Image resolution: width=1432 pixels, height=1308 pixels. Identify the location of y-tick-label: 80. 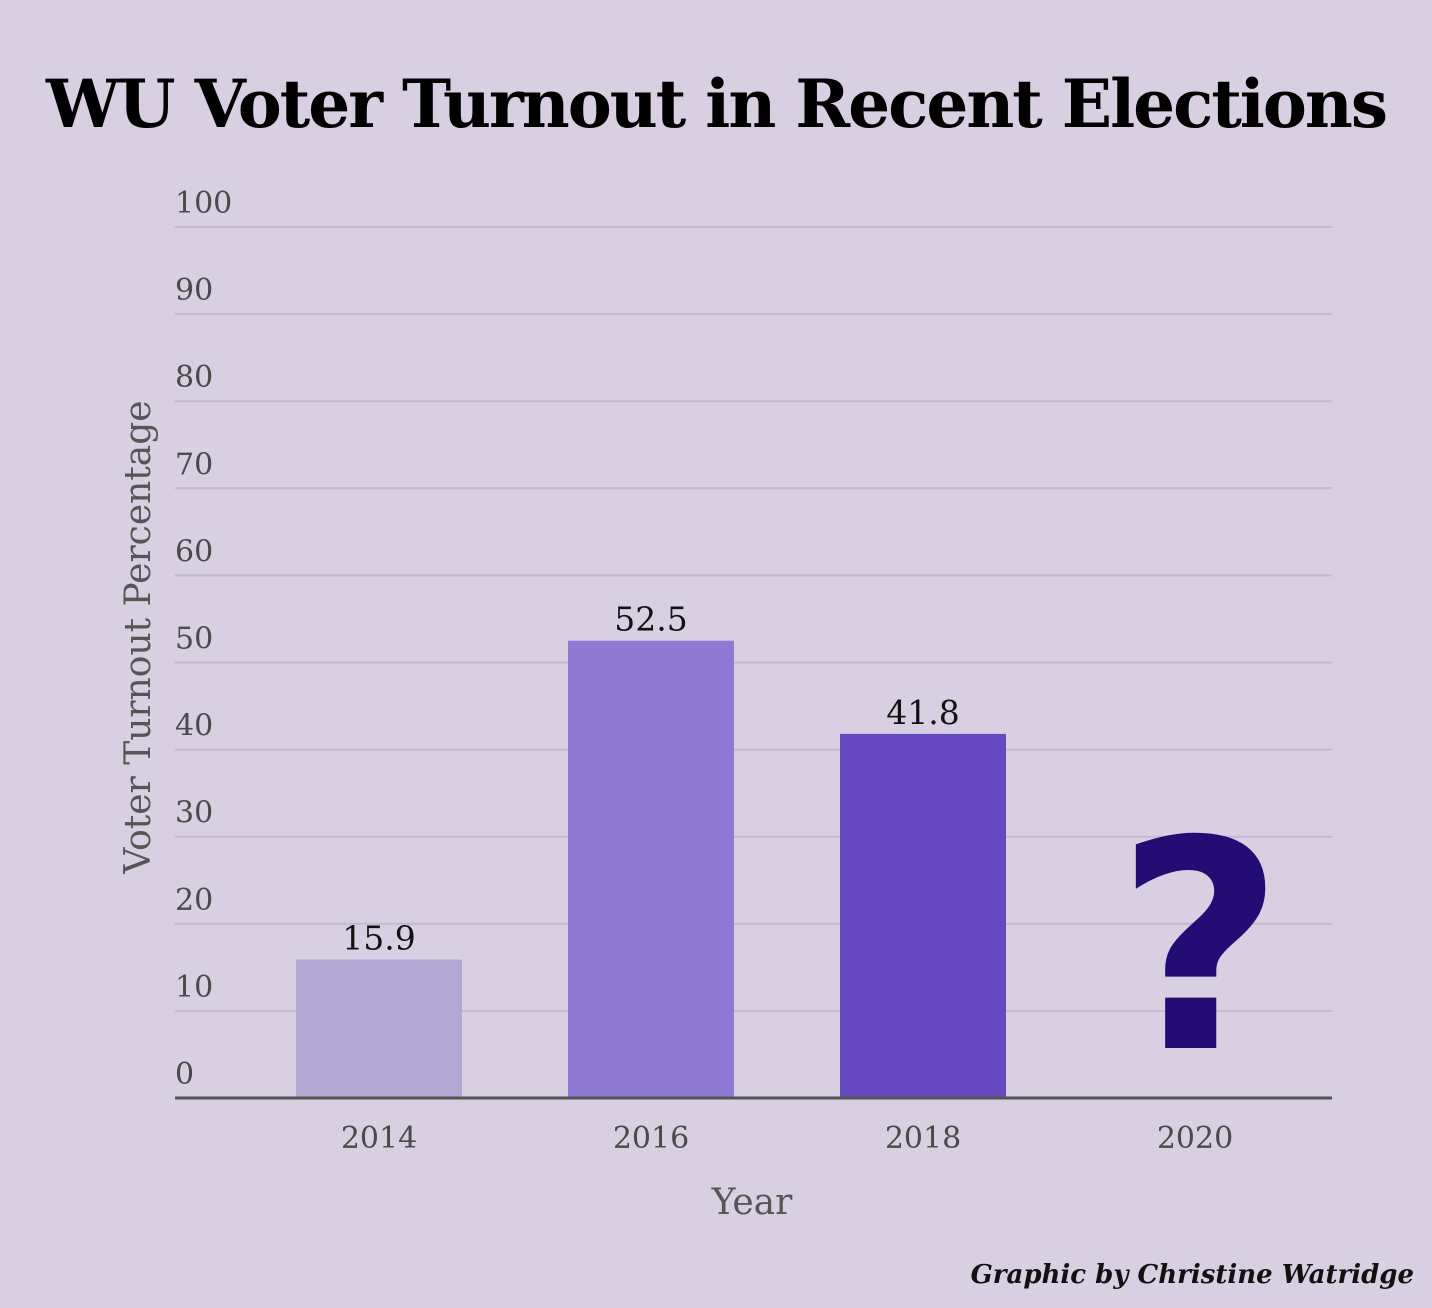
(194, 377).